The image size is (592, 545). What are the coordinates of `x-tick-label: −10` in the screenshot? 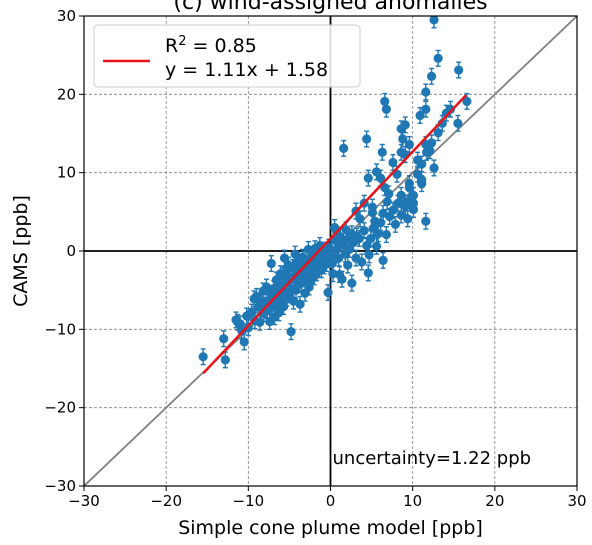 It's located at (249, 501).